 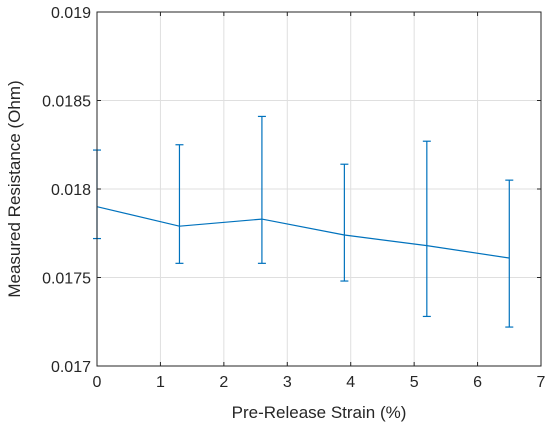 I want to click on x-tick-label: 4, so click(x=350, y=382).